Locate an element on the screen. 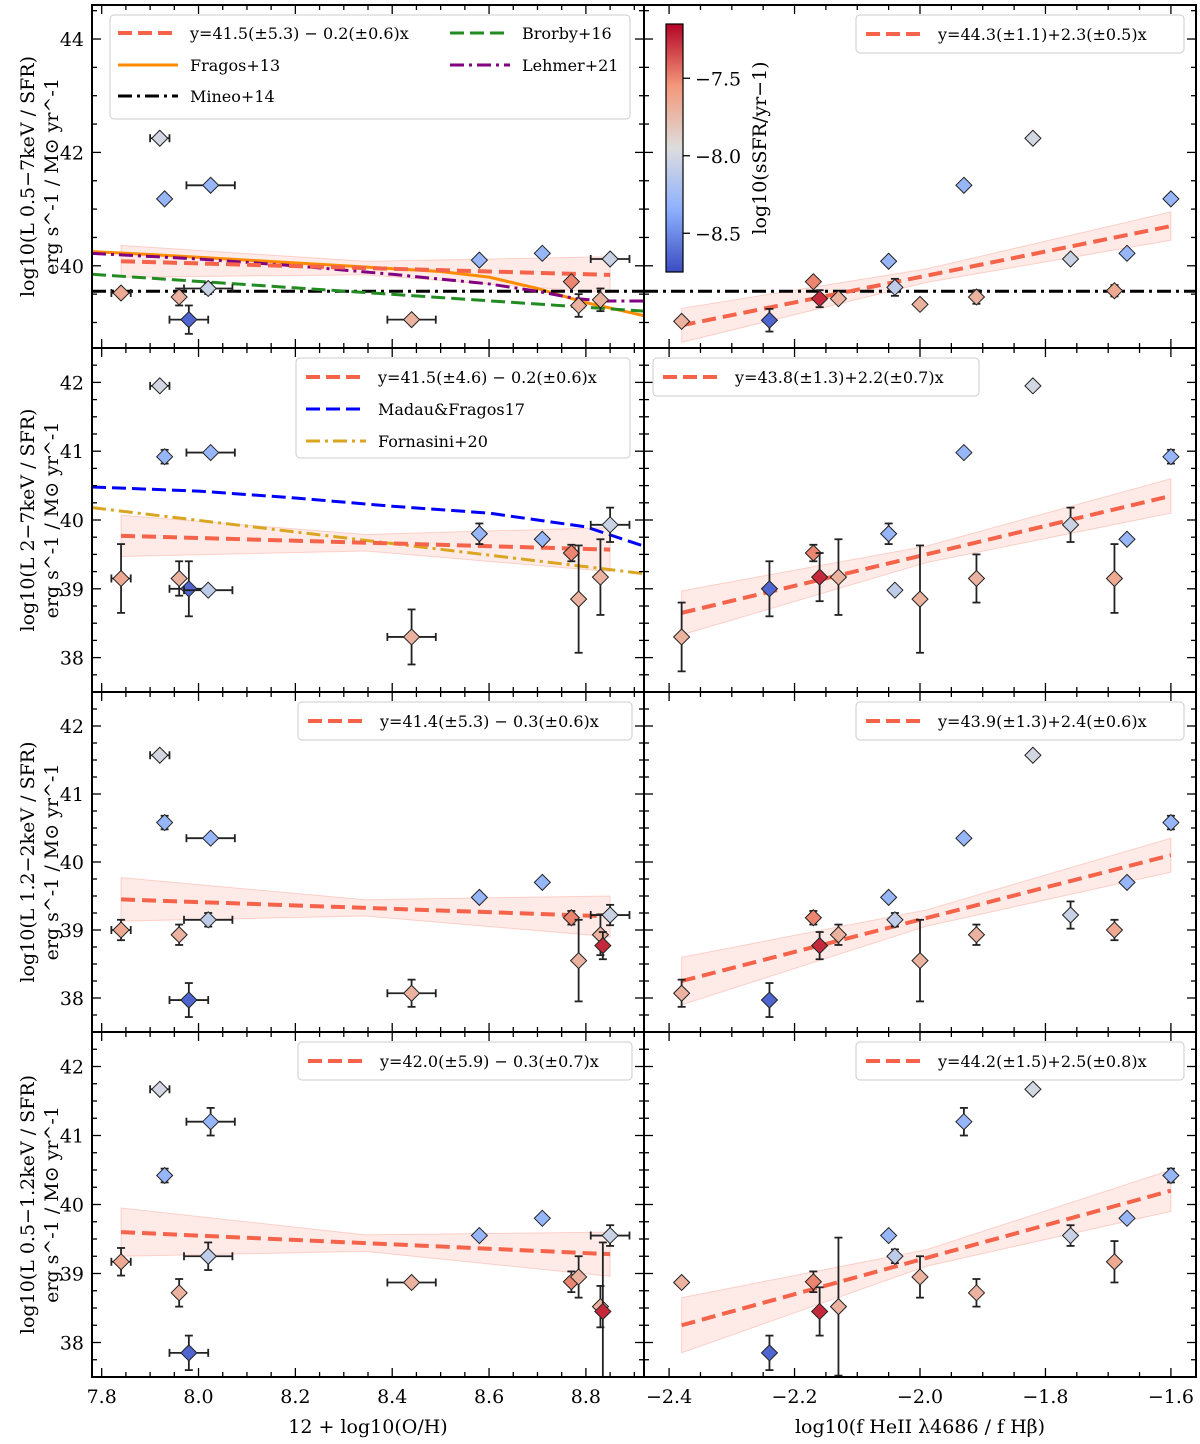  y-tick-label: 41 is located at coordinates (72, 795).